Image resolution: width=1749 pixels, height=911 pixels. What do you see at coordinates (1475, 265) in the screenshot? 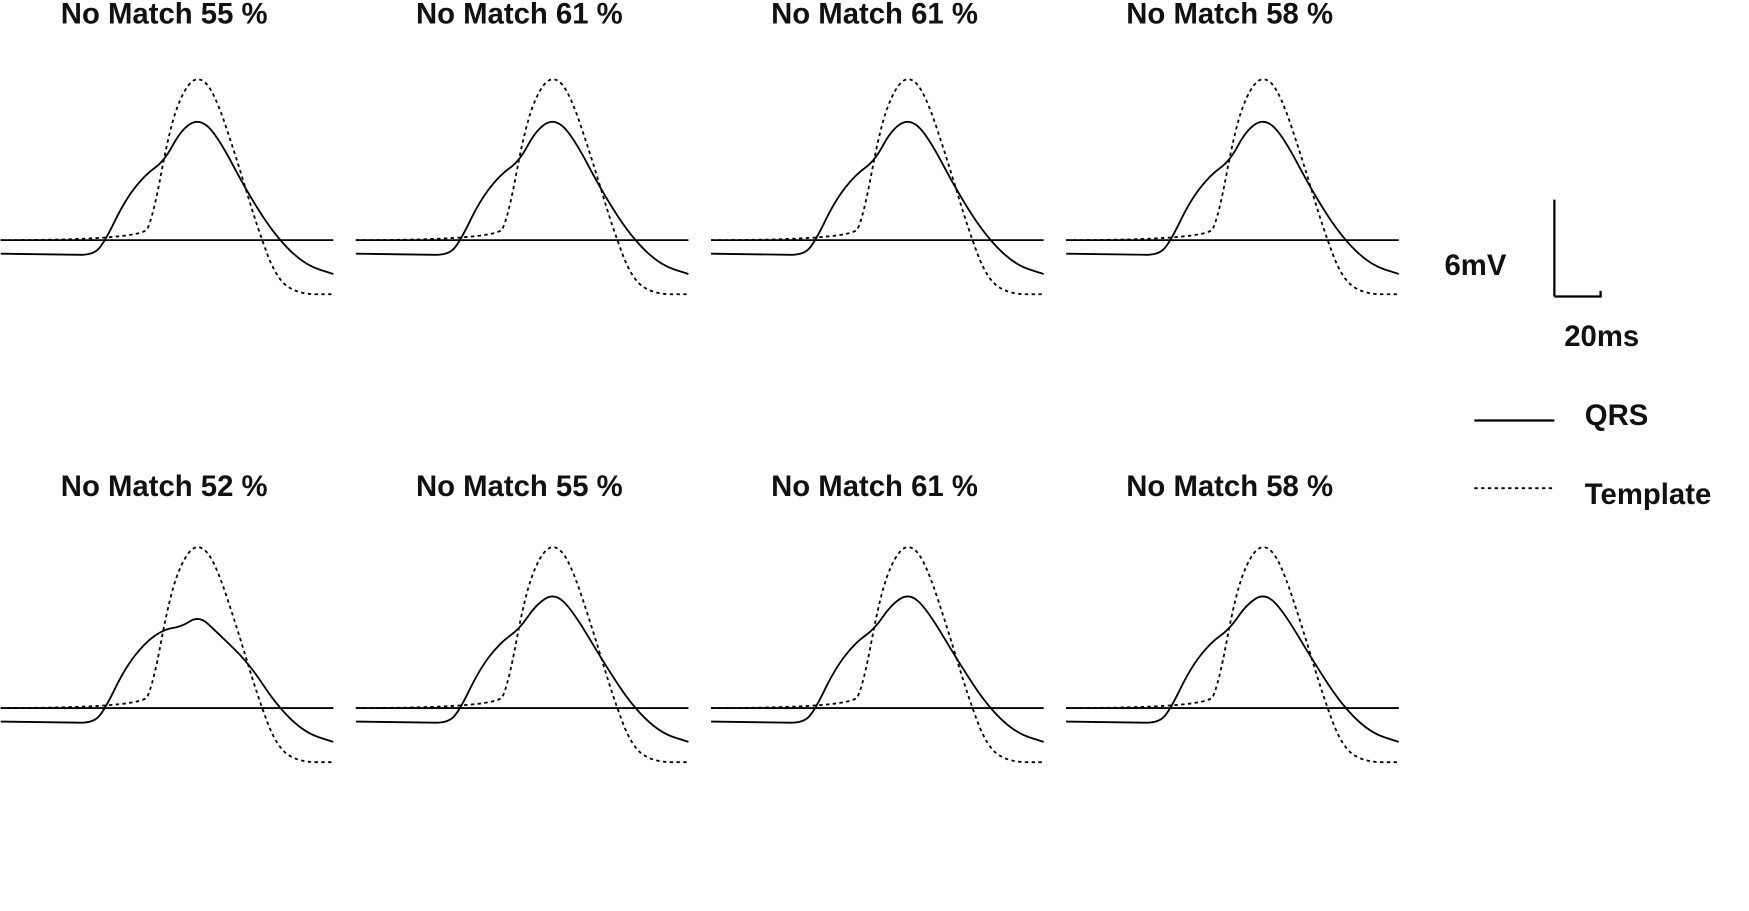
I see `voltage-label: 6mV` at bounding box center [1475, 265].